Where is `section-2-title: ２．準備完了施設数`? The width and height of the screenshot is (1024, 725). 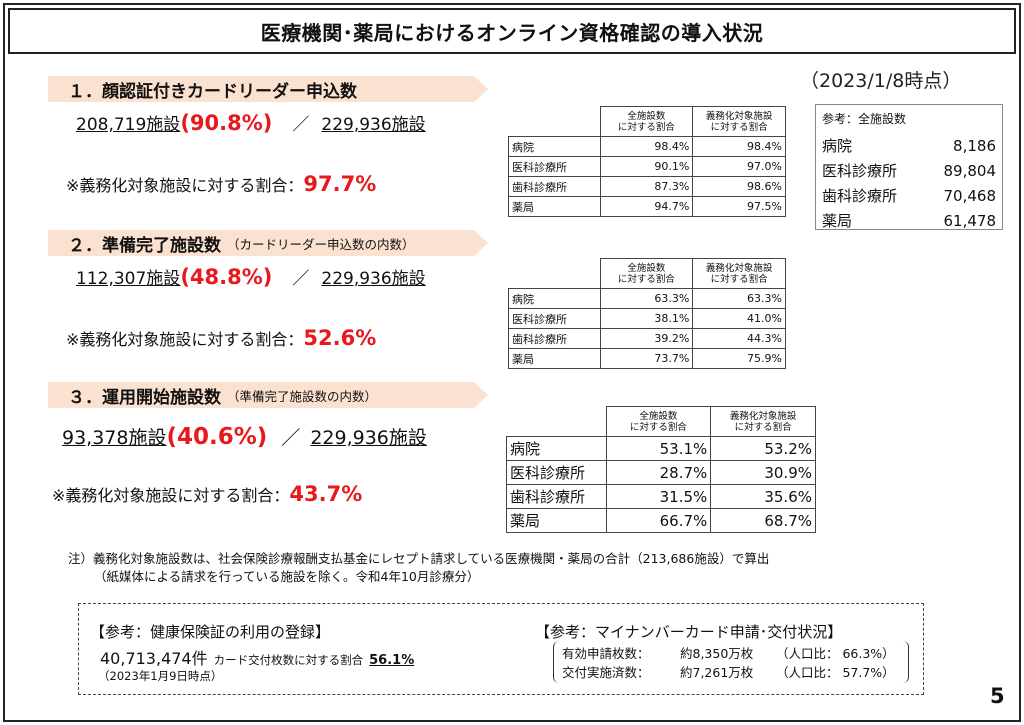
section-2-title: ２．準備完了施設数 is located at coordinates (144, 245).